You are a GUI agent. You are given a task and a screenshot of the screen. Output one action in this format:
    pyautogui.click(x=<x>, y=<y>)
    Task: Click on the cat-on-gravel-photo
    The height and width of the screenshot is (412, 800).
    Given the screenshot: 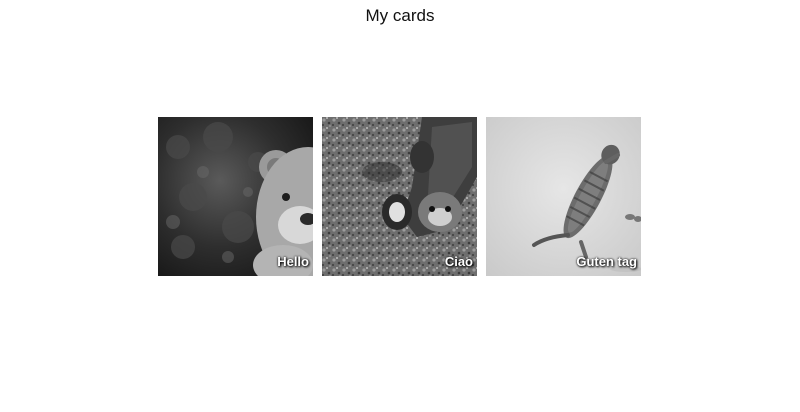 What is the action you would take?
    pyautogui.click(x=399, y=196)
    